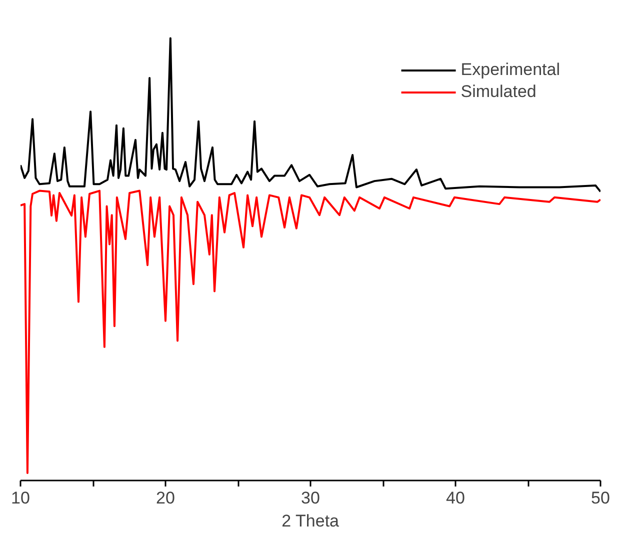 This screenshot has height=533, width=618. What do you see at coordinates (600, 498) in the screenshot?
I see `x-tick-label: 50` at bounding box center [600, 498].